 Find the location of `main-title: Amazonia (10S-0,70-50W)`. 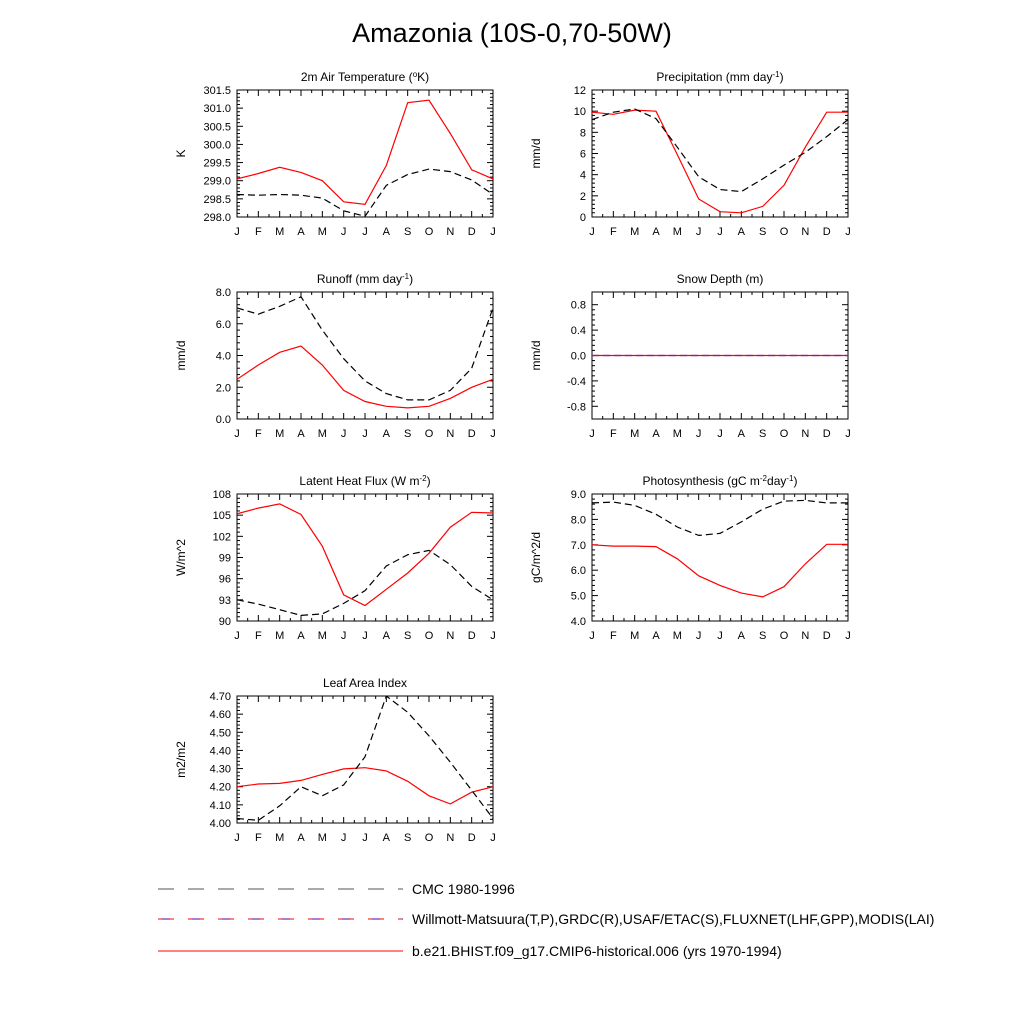

main-title: Amazonia (10S-0,70-50W) is located at coordinates (512, 33).